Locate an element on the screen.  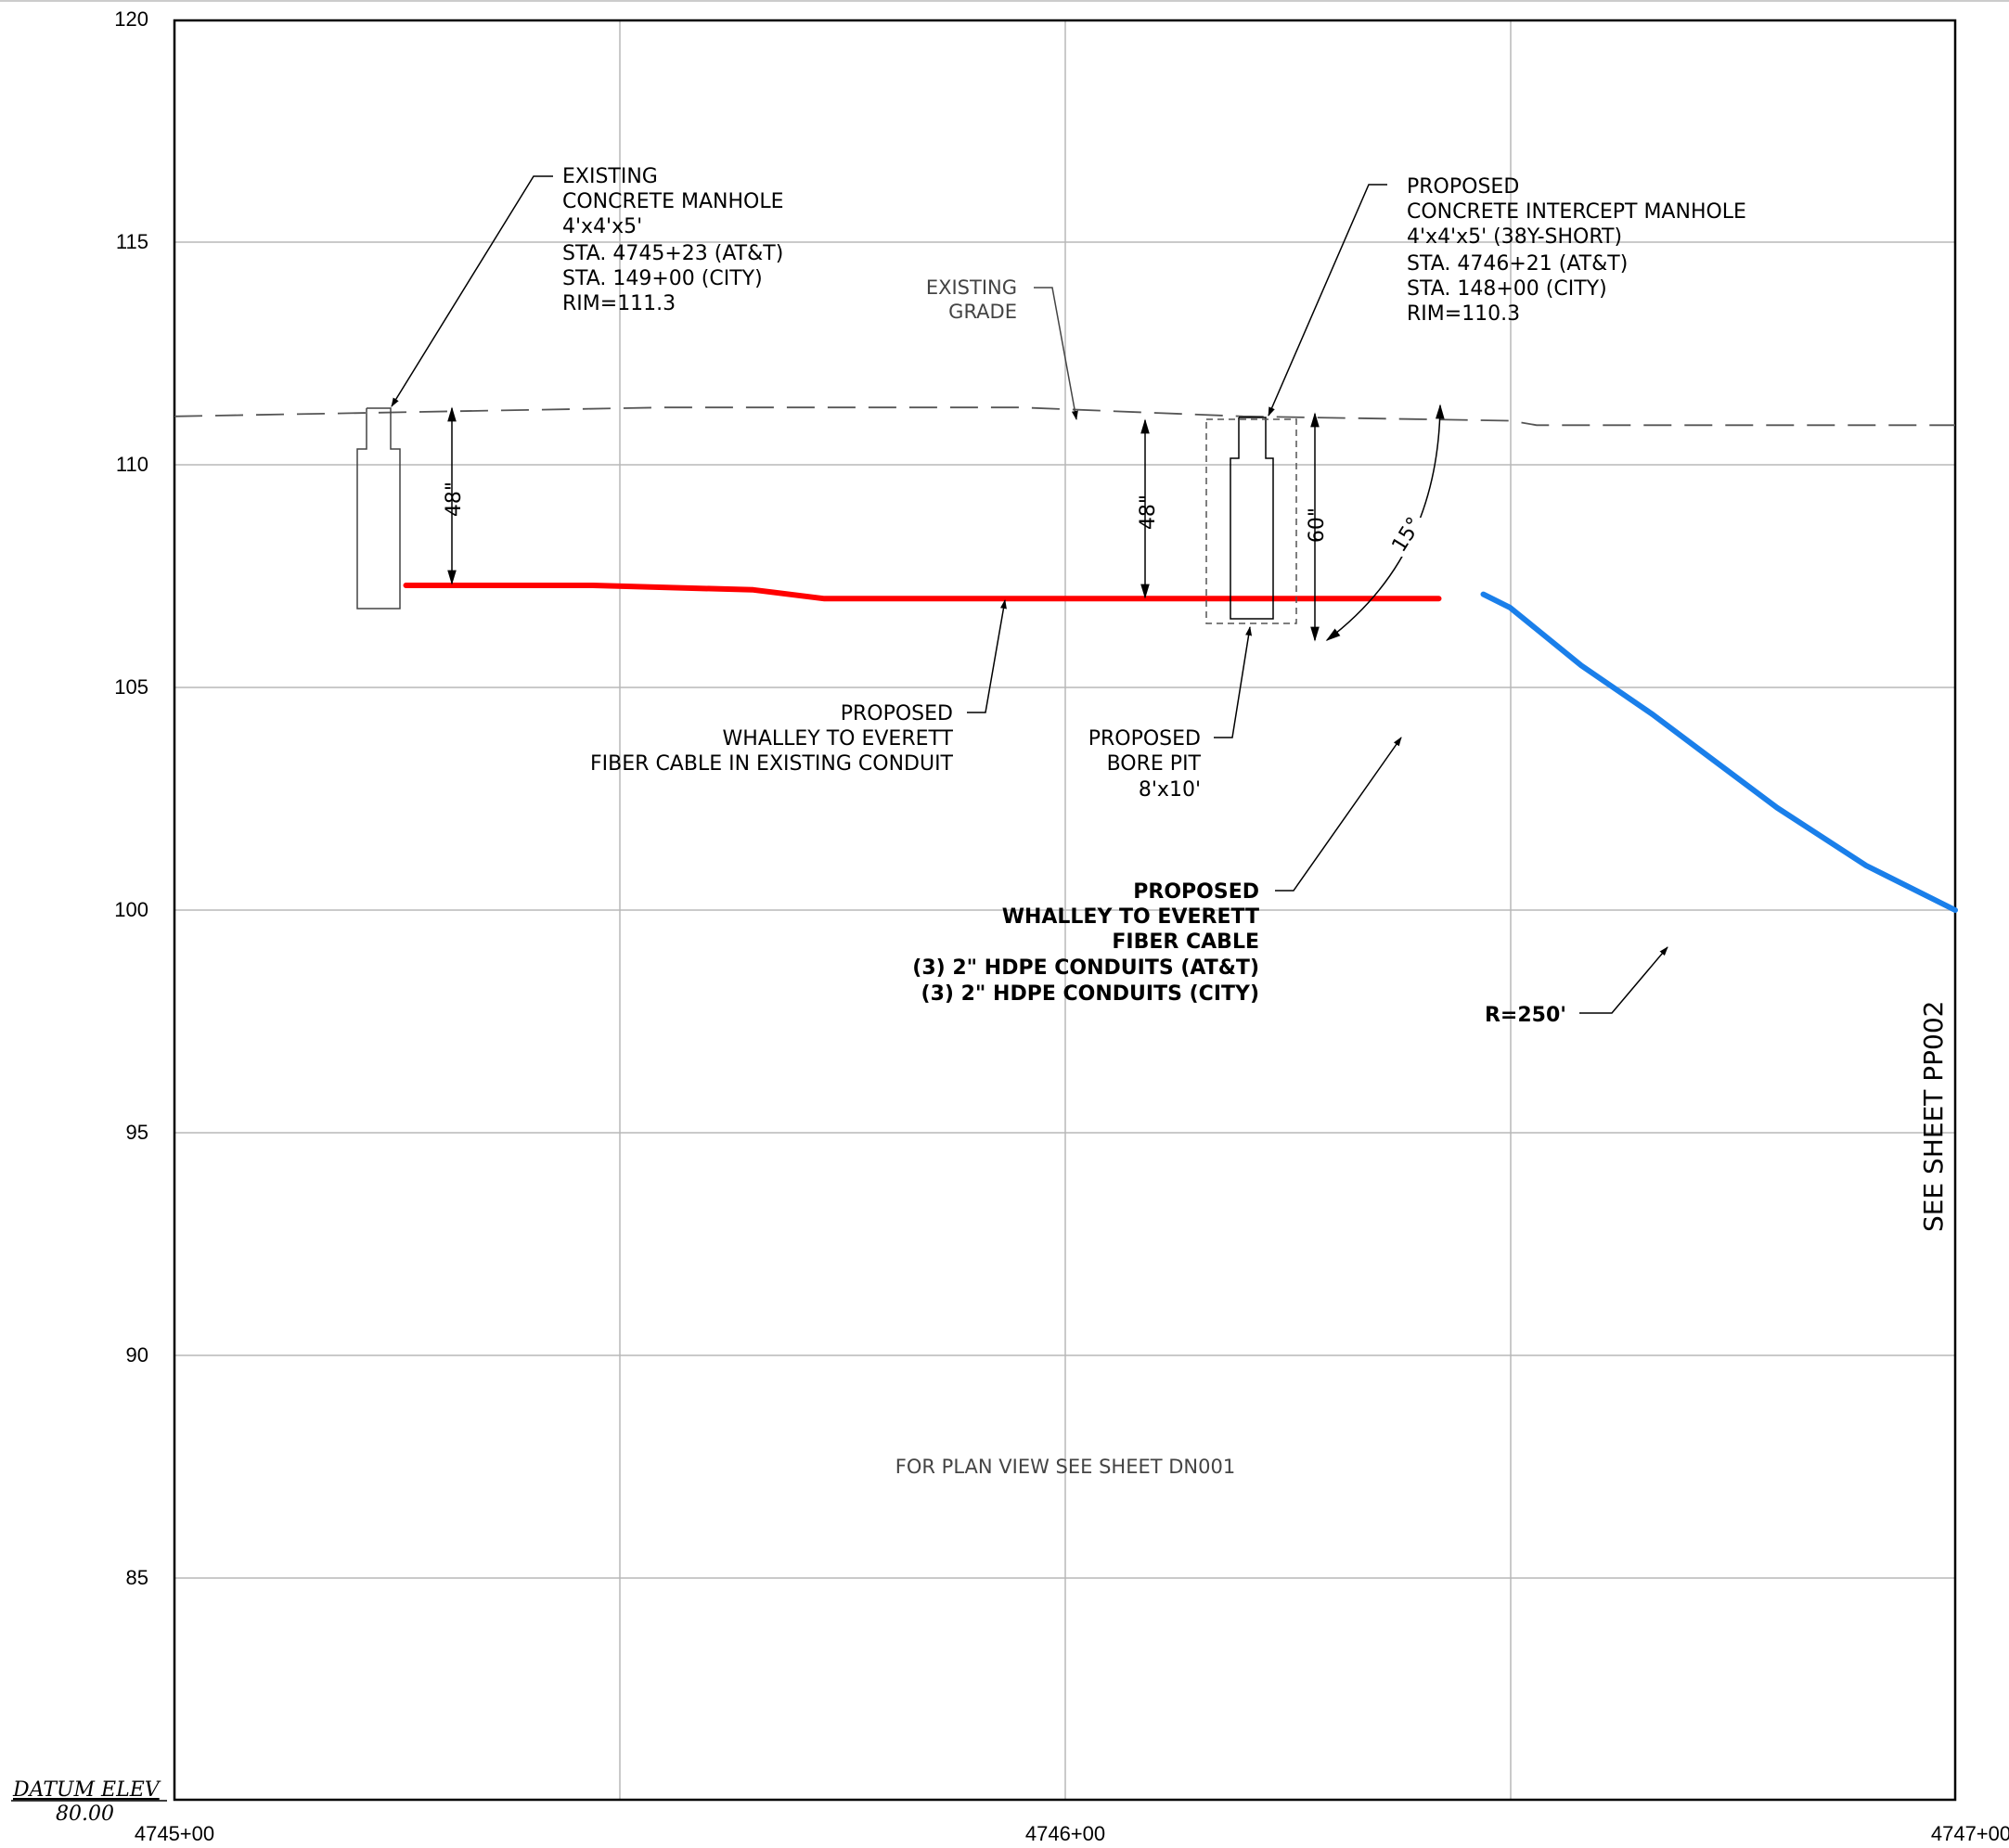
note-line: 8'x10' is located at coordinates (1170, 790).